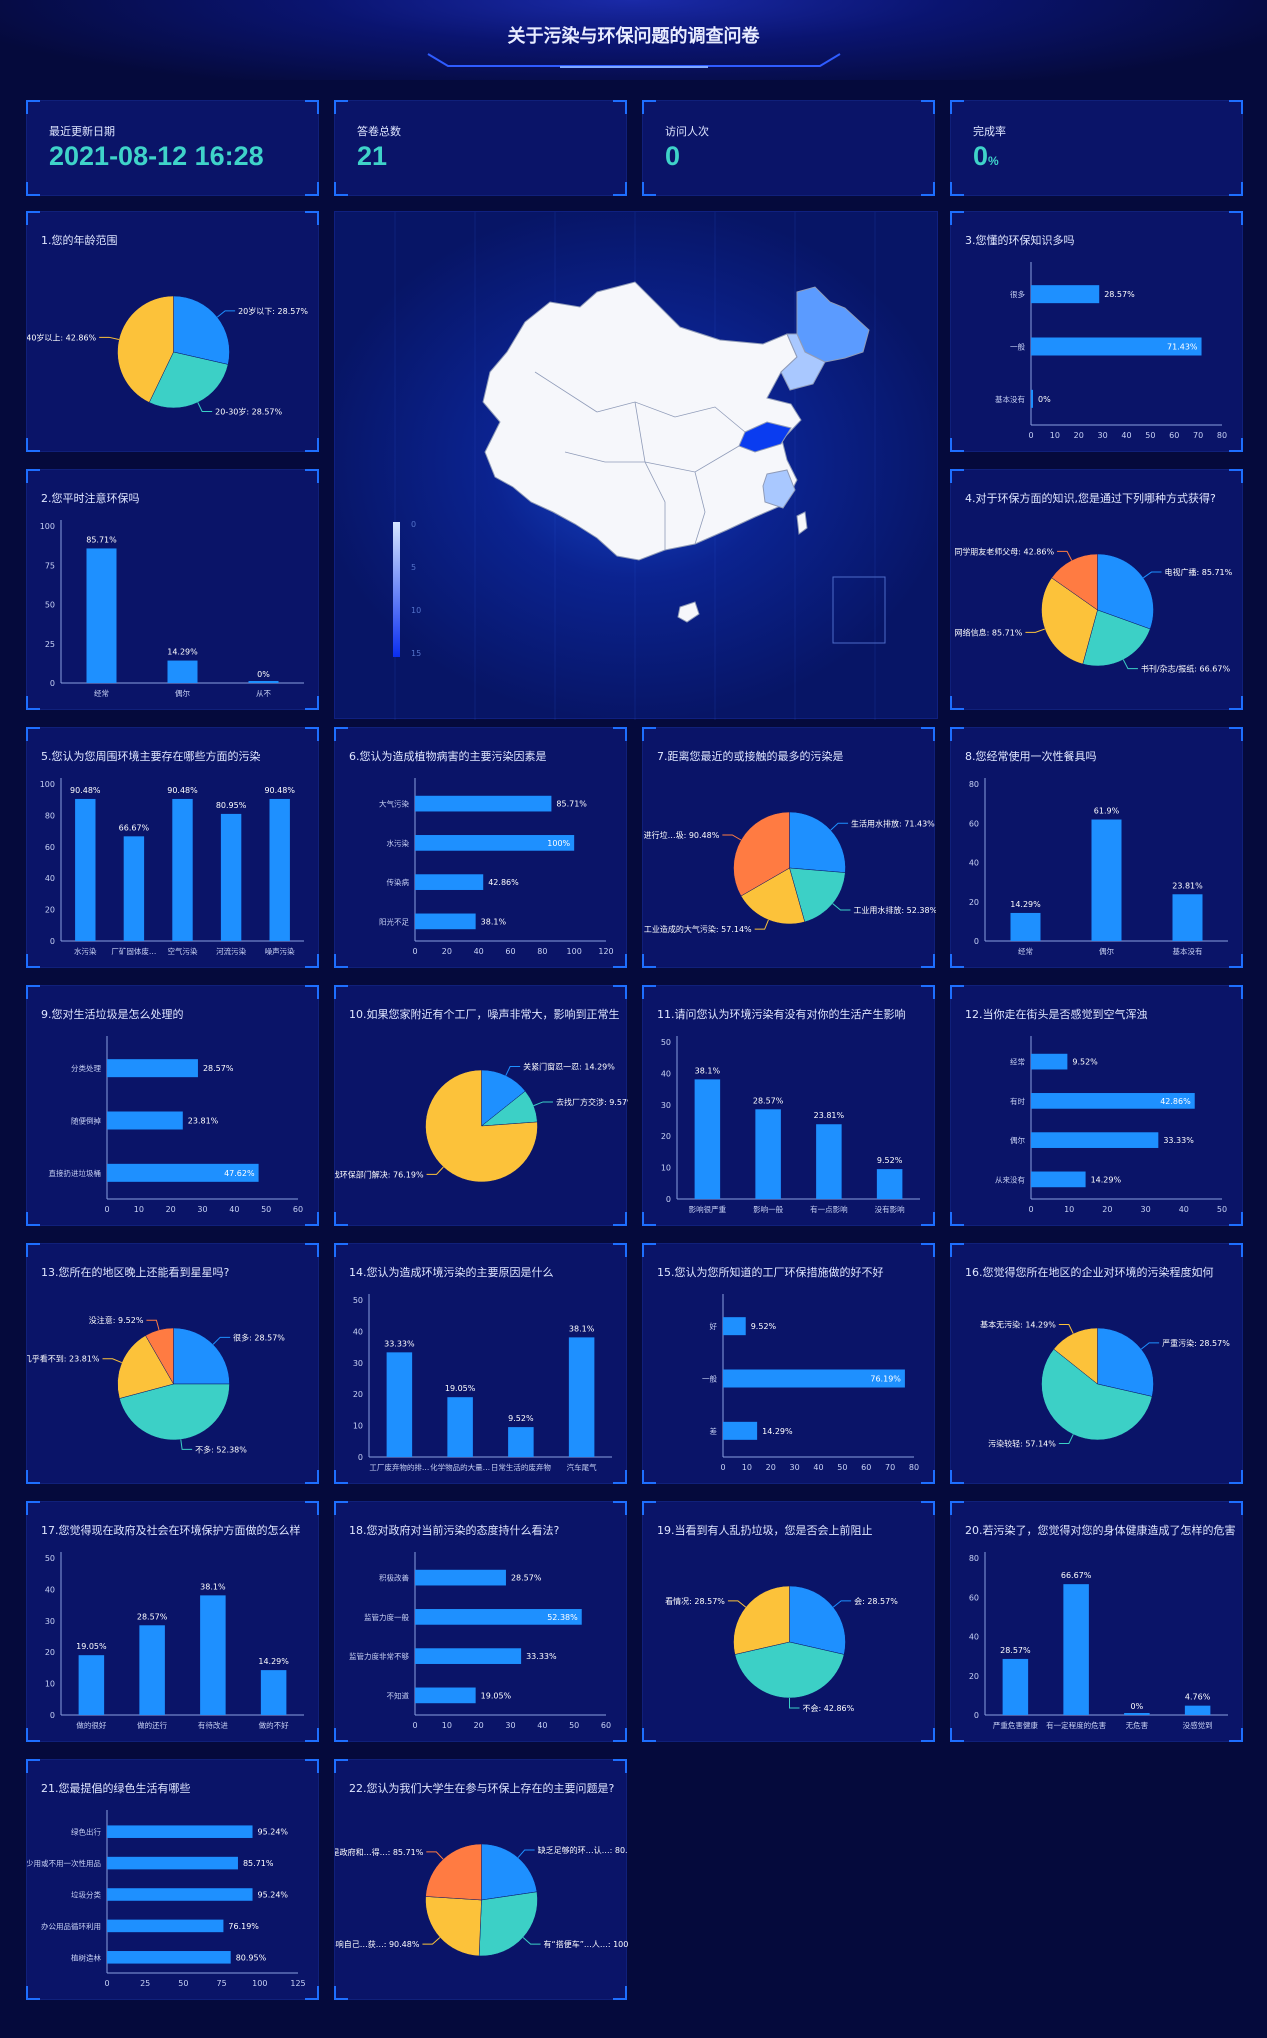  Describe the element at coordinates (85, 951) in the screenshot. I see `x-tick-label: 水污染` at that location.